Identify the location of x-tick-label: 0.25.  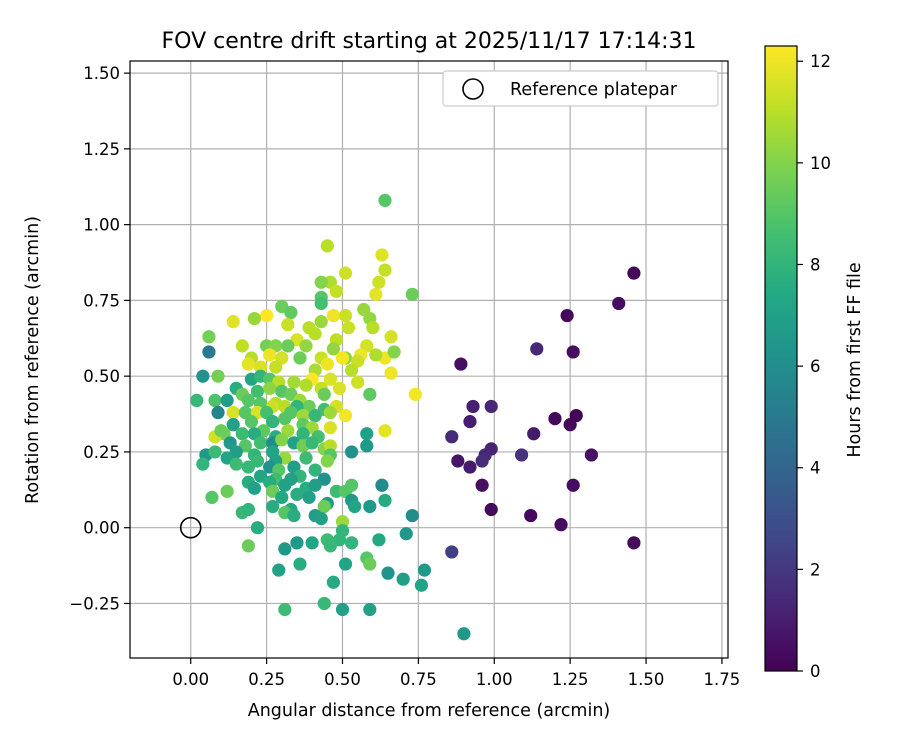
(266, 679).